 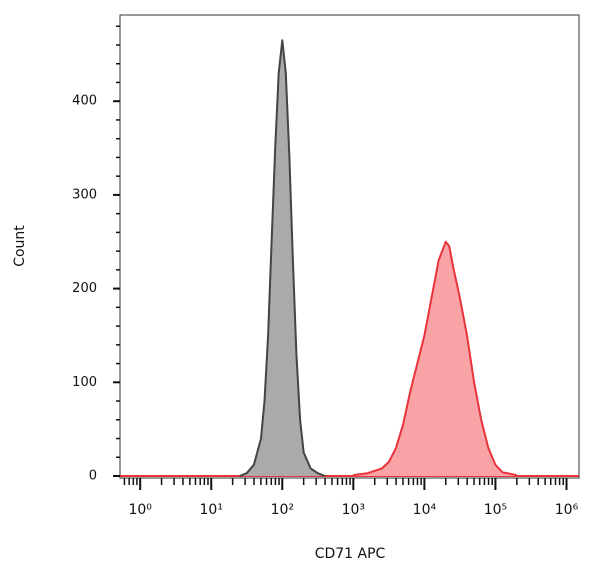 I want to click on y-tick-label: 200, so click(x=84, y=288).